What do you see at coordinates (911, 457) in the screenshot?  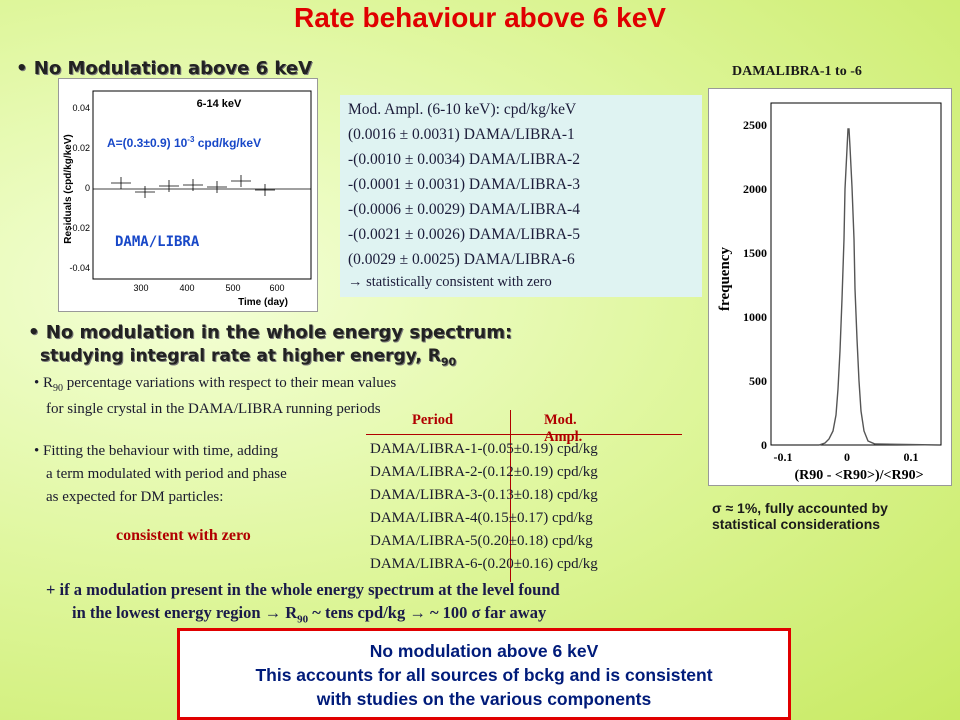 I see `hist-xtick: 0.1` at bounding box center [911, 457].